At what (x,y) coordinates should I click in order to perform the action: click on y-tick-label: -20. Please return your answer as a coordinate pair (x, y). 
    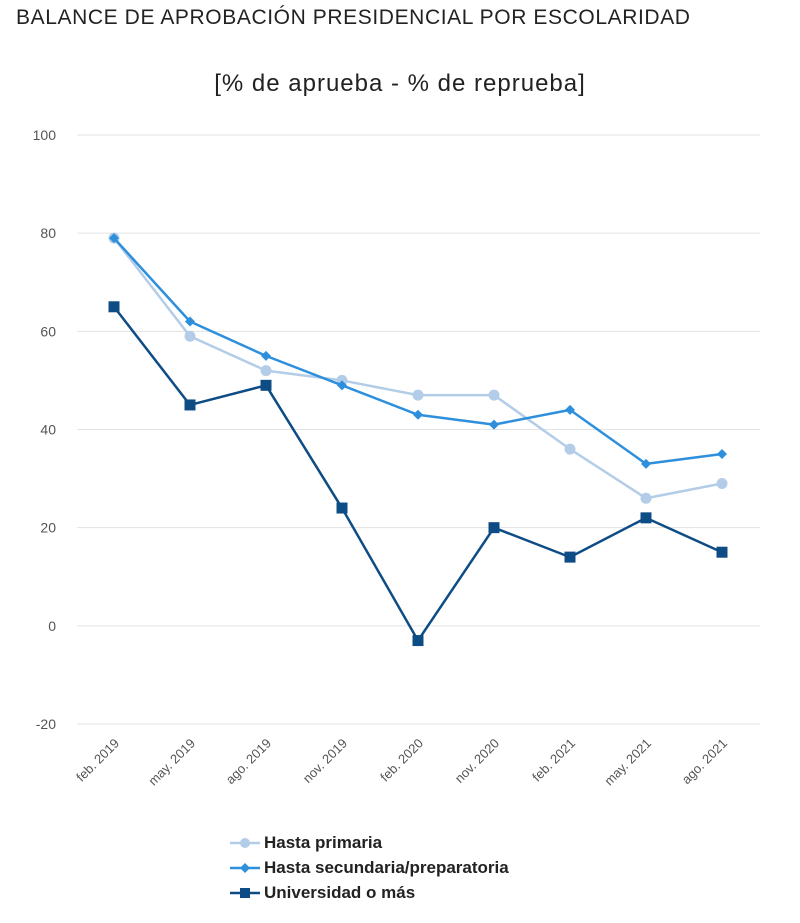
    Looking at the image, I should click on (46, 724).